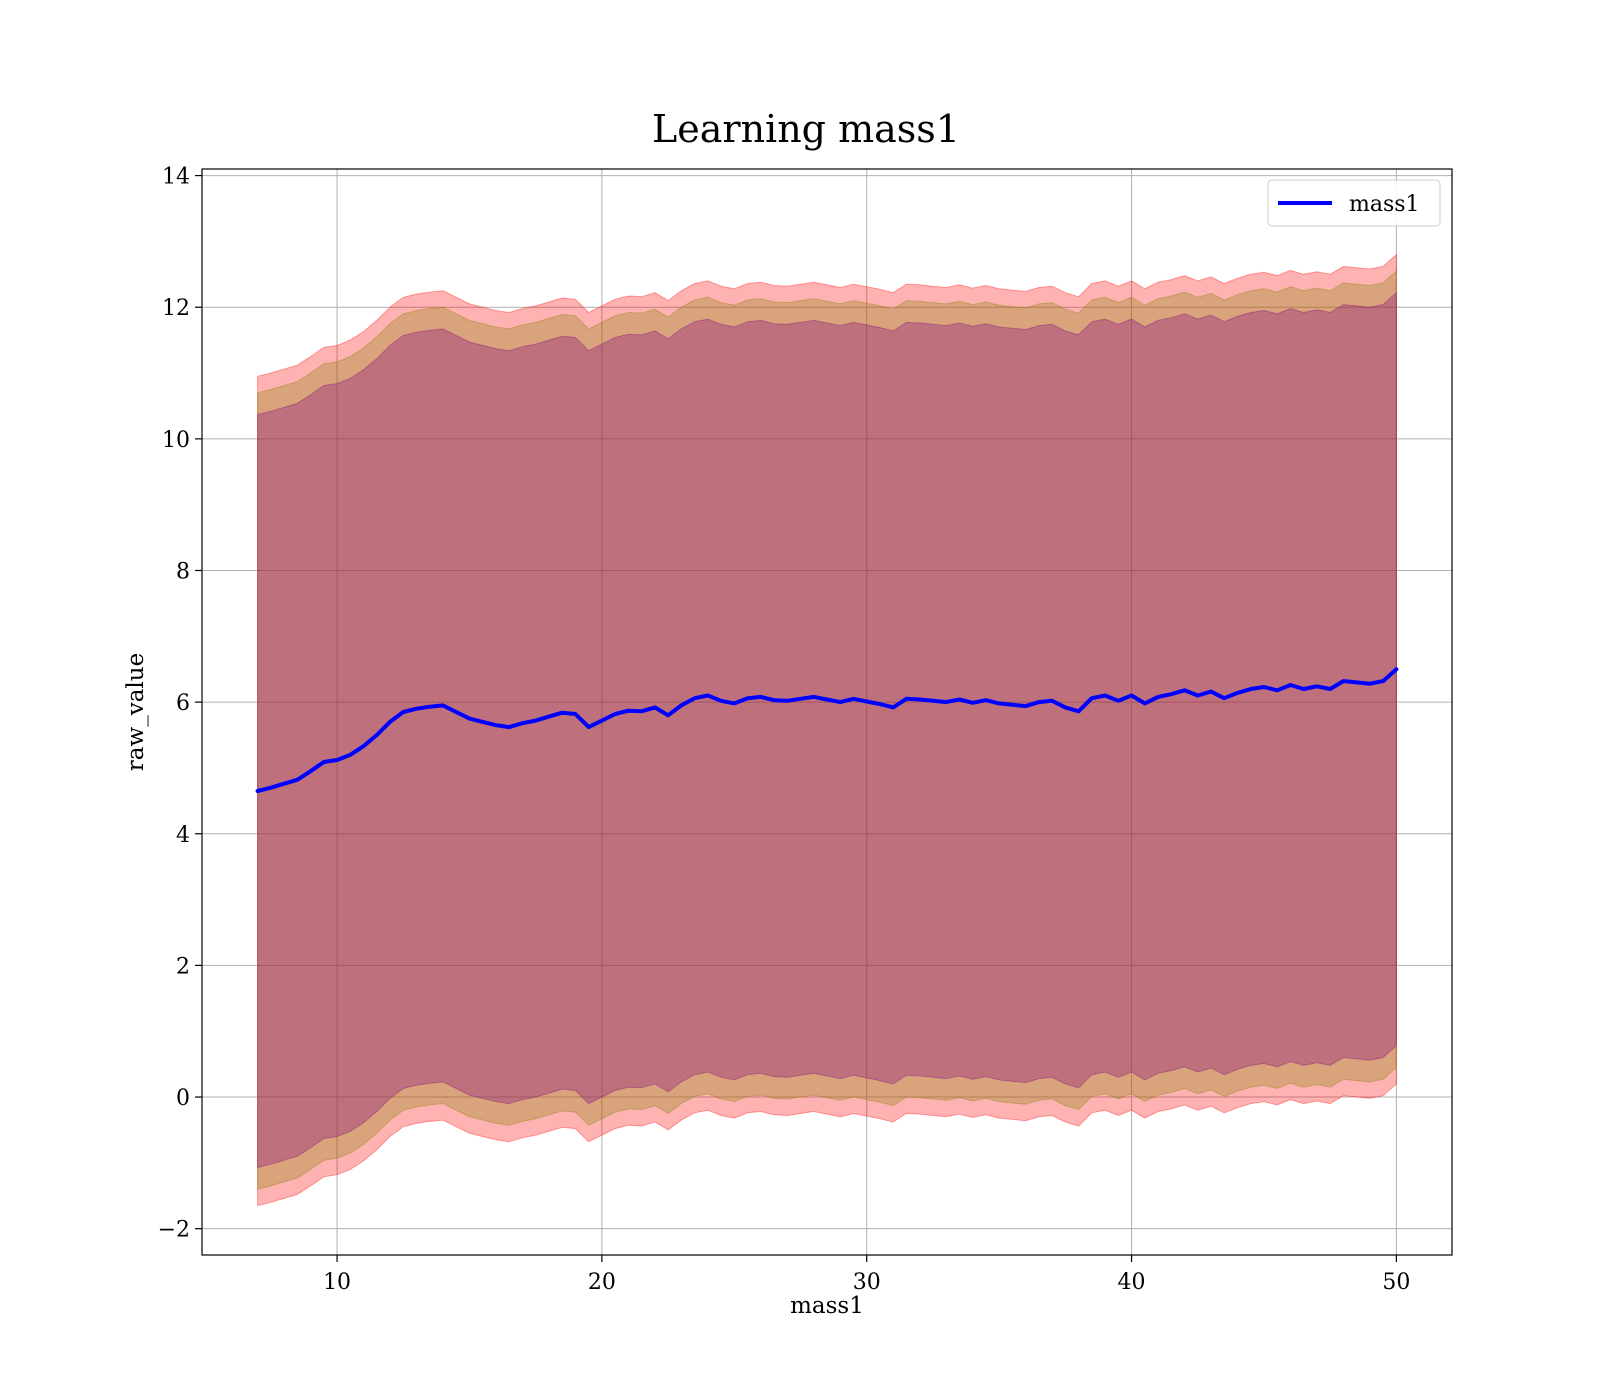 The height and width of the screenshot is (1400, 1600). Describe the element at coordinates (337, 1282) in the screenshot. I see `x-tick-label: 10` at that location.